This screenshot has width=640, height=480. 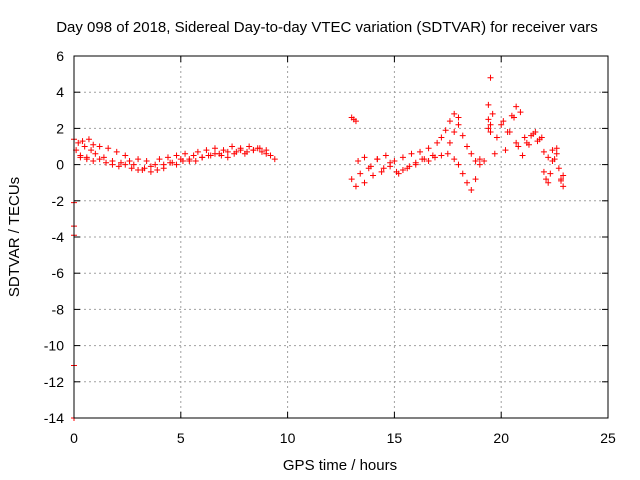 I want to click on y-tick-label: 0, so click(x=60, y=165).